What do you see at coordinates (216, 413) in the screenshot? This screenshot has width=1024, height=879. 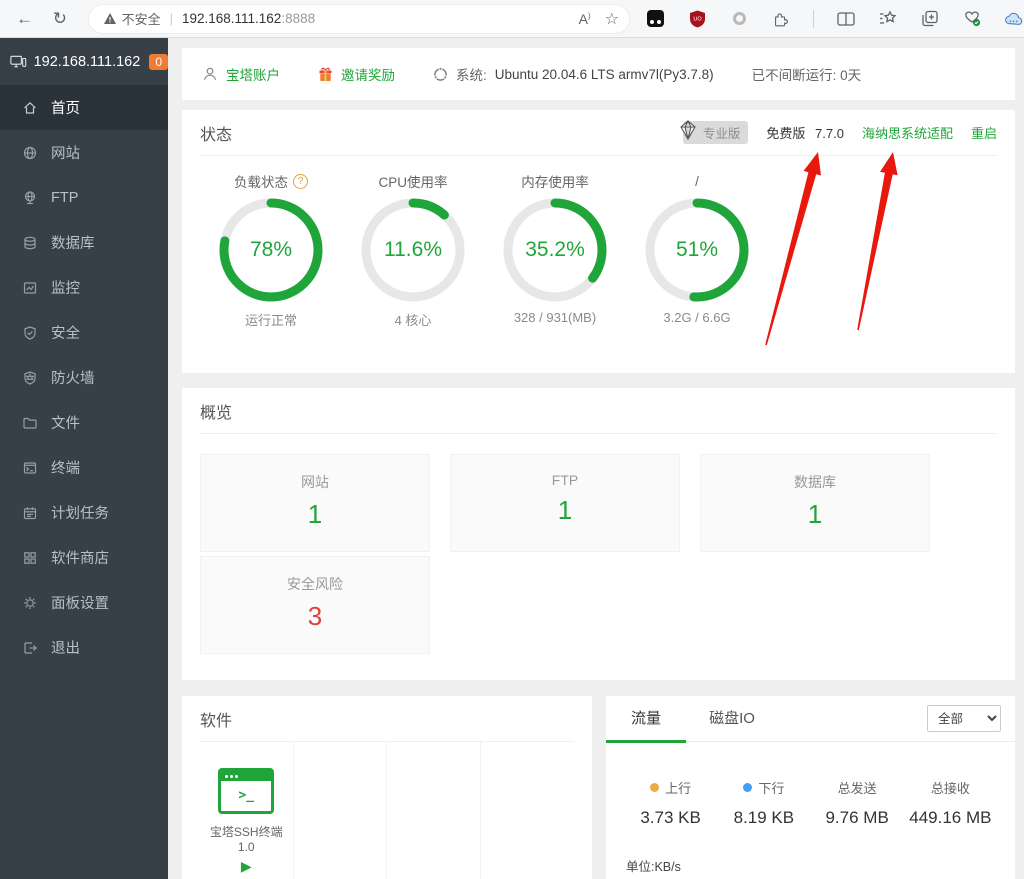 I see `overview-title: 概览` at bounding box center [216, 413].